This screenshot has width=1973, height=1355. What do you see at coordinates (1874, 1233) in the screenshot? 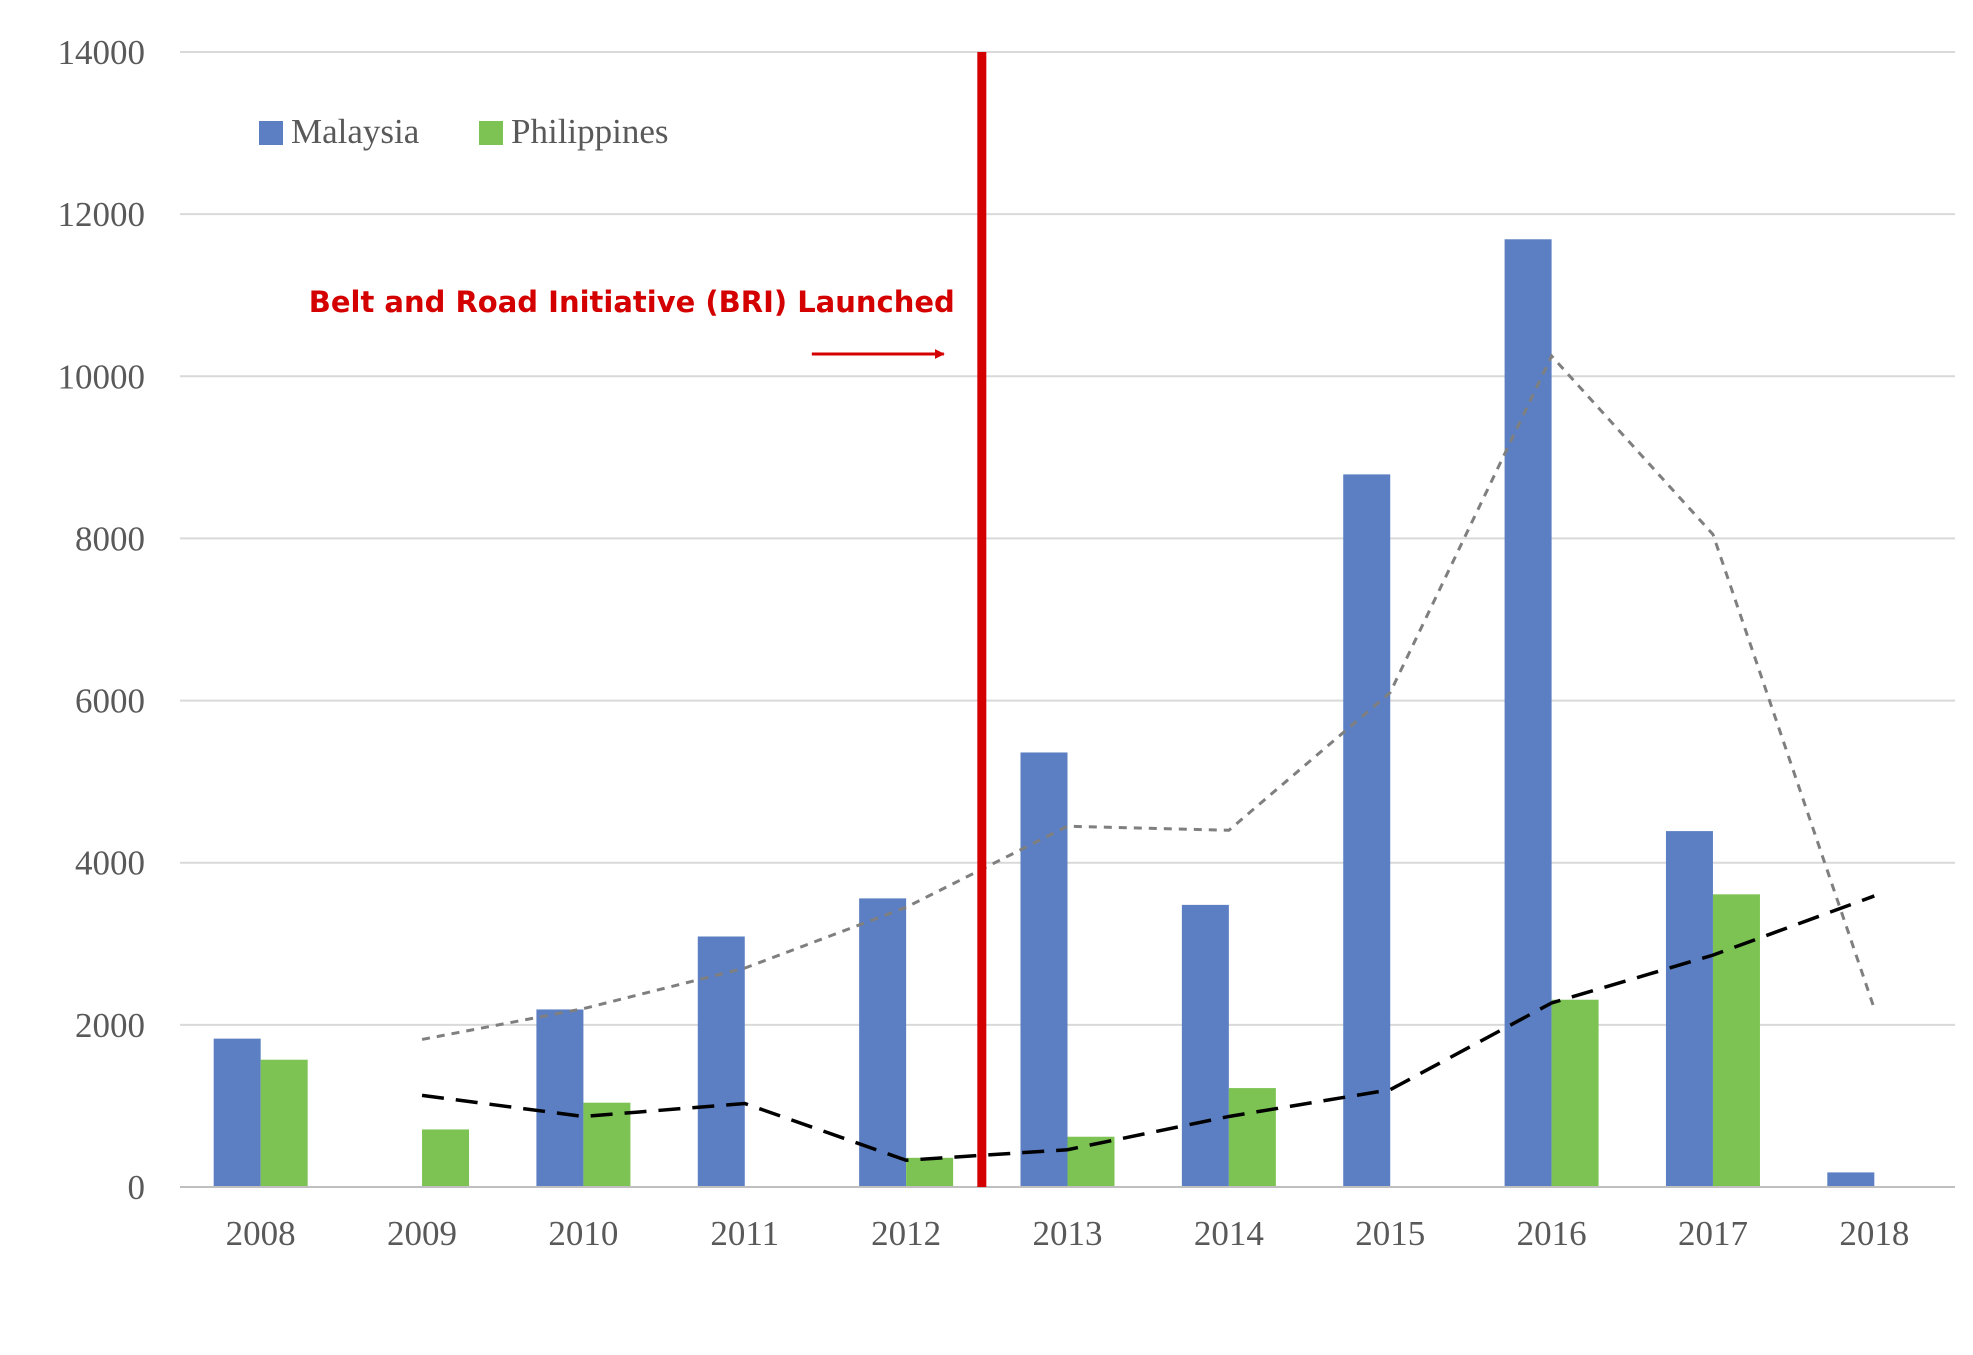
I see `x-tick-label: 2018` at bounding box center [1874, 1233].